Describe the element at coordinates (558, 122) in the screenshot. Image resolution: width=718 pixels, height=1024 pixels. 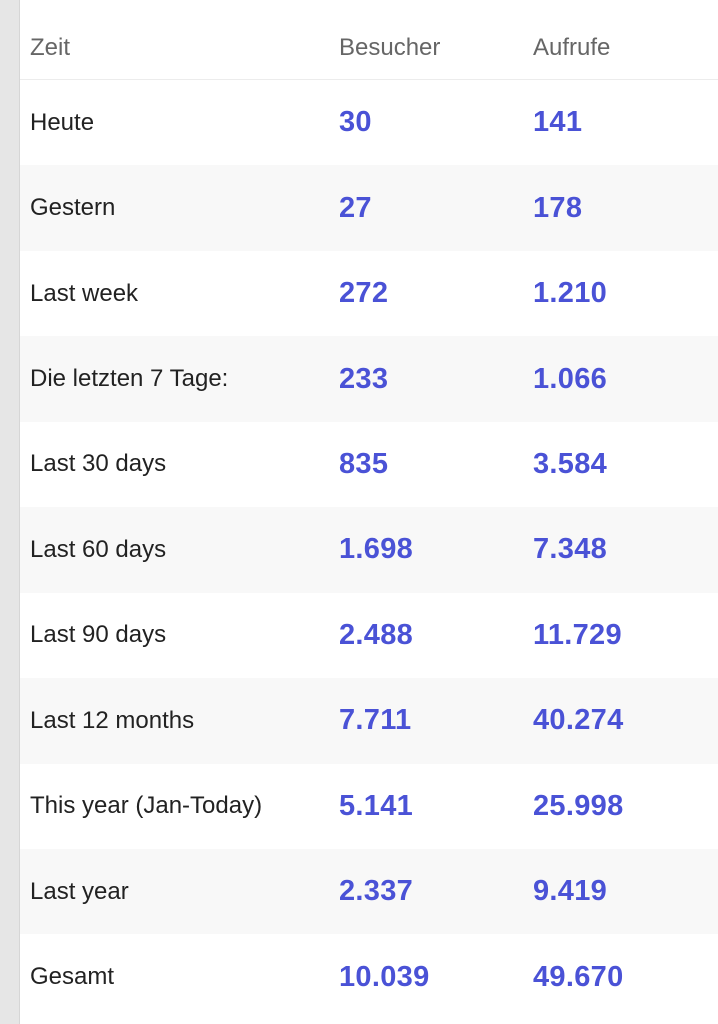
I see `views-value: 141` at that location.